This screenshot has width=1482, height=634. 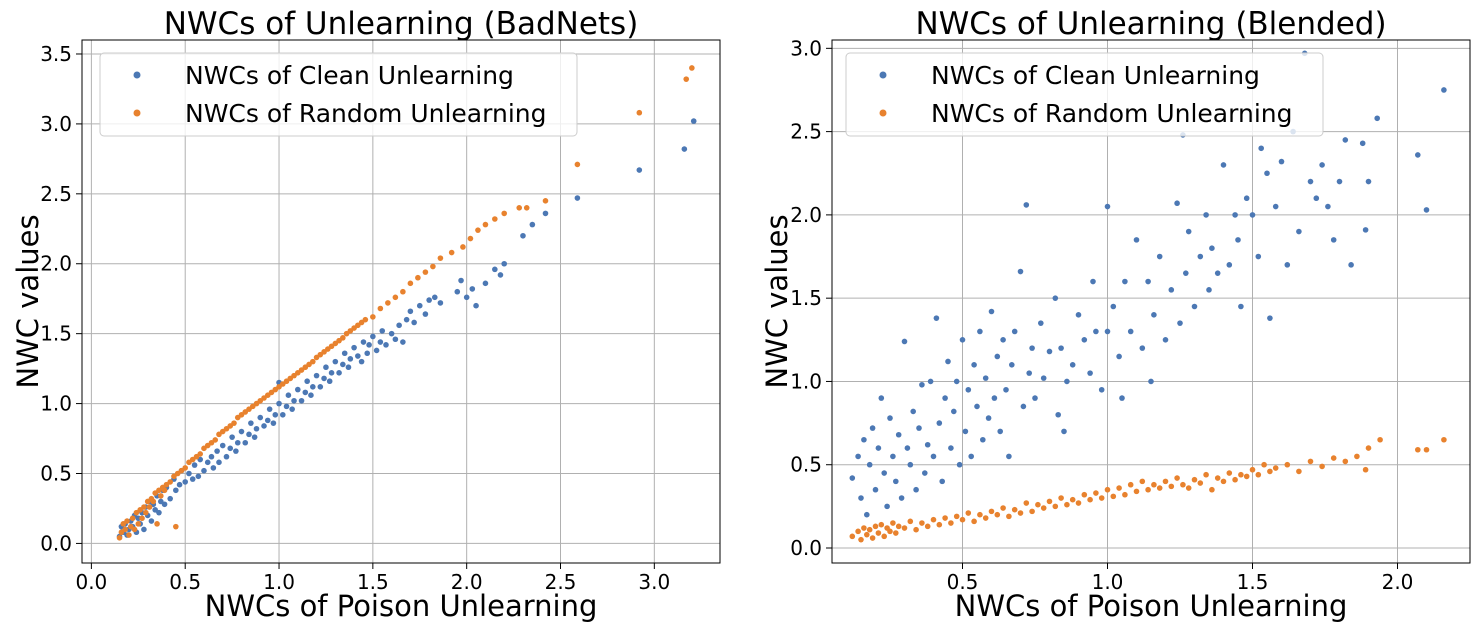 I want to click on y-axis-label: NWC values, so click(x=777, y=301).